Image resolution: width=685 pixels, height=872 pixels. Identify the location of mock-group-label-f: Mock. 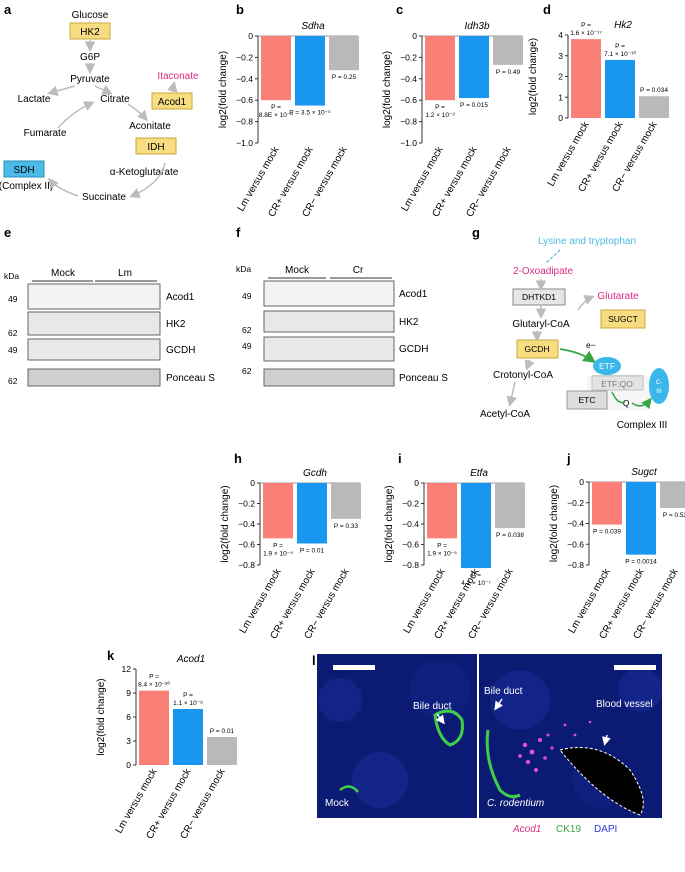
(297, 270).